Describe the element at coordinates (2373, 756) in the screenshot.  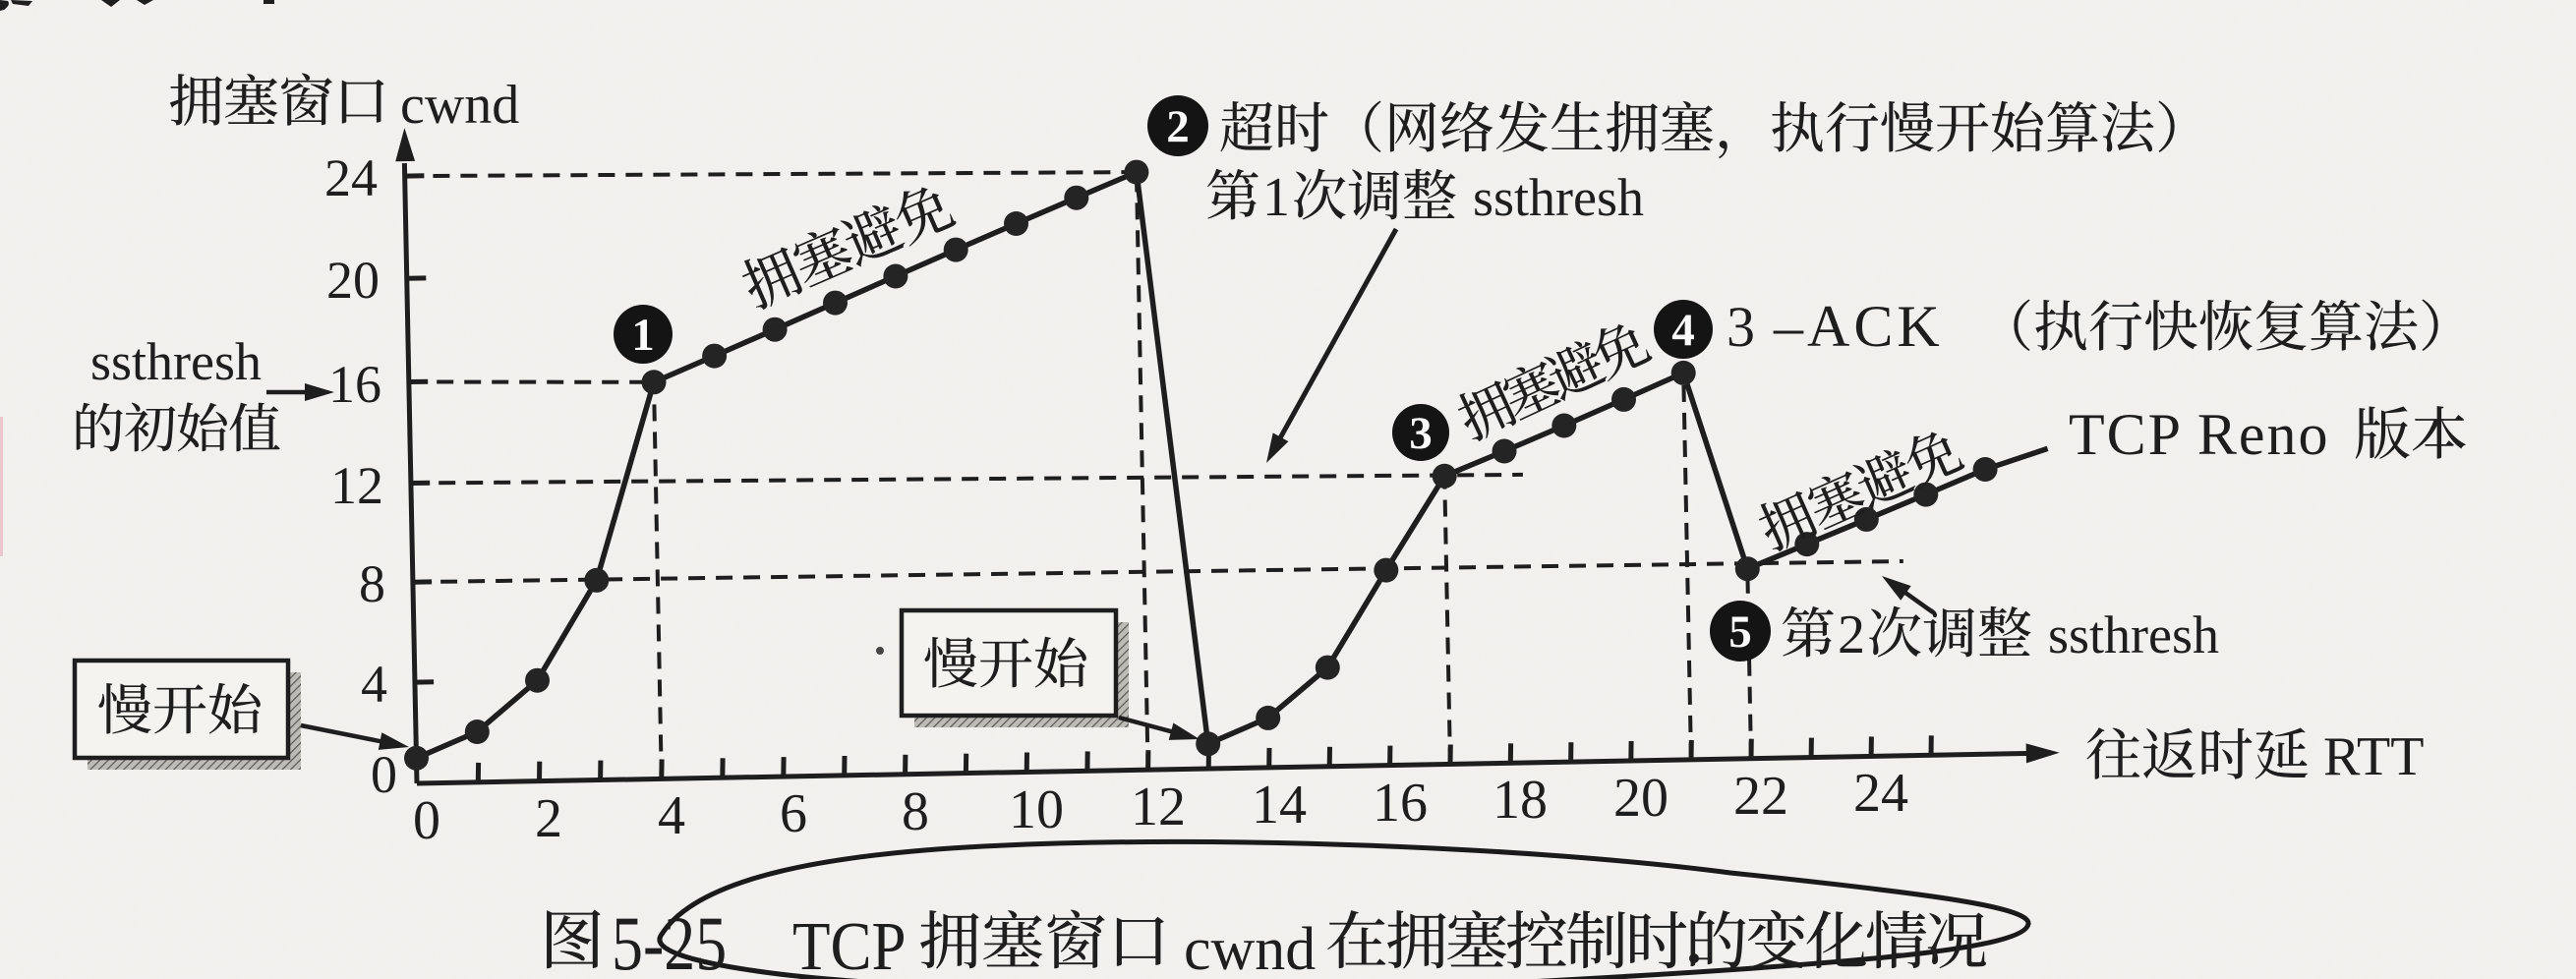
I see `svg-text: RTT` at that location.